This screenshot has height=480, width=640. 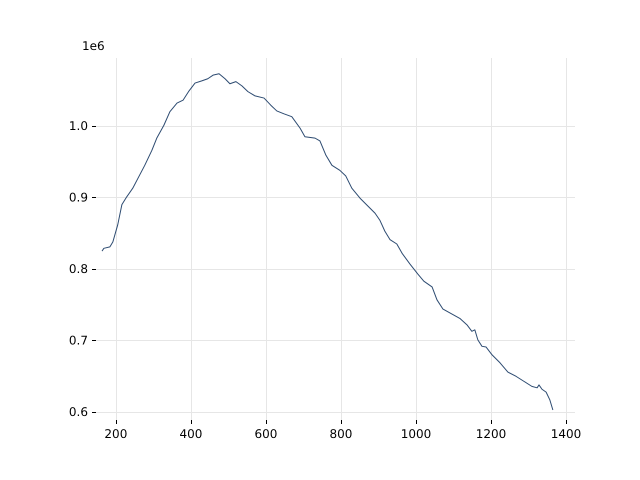 I want to click on y-tick-label: 0.8, so click(x=78, y=269).